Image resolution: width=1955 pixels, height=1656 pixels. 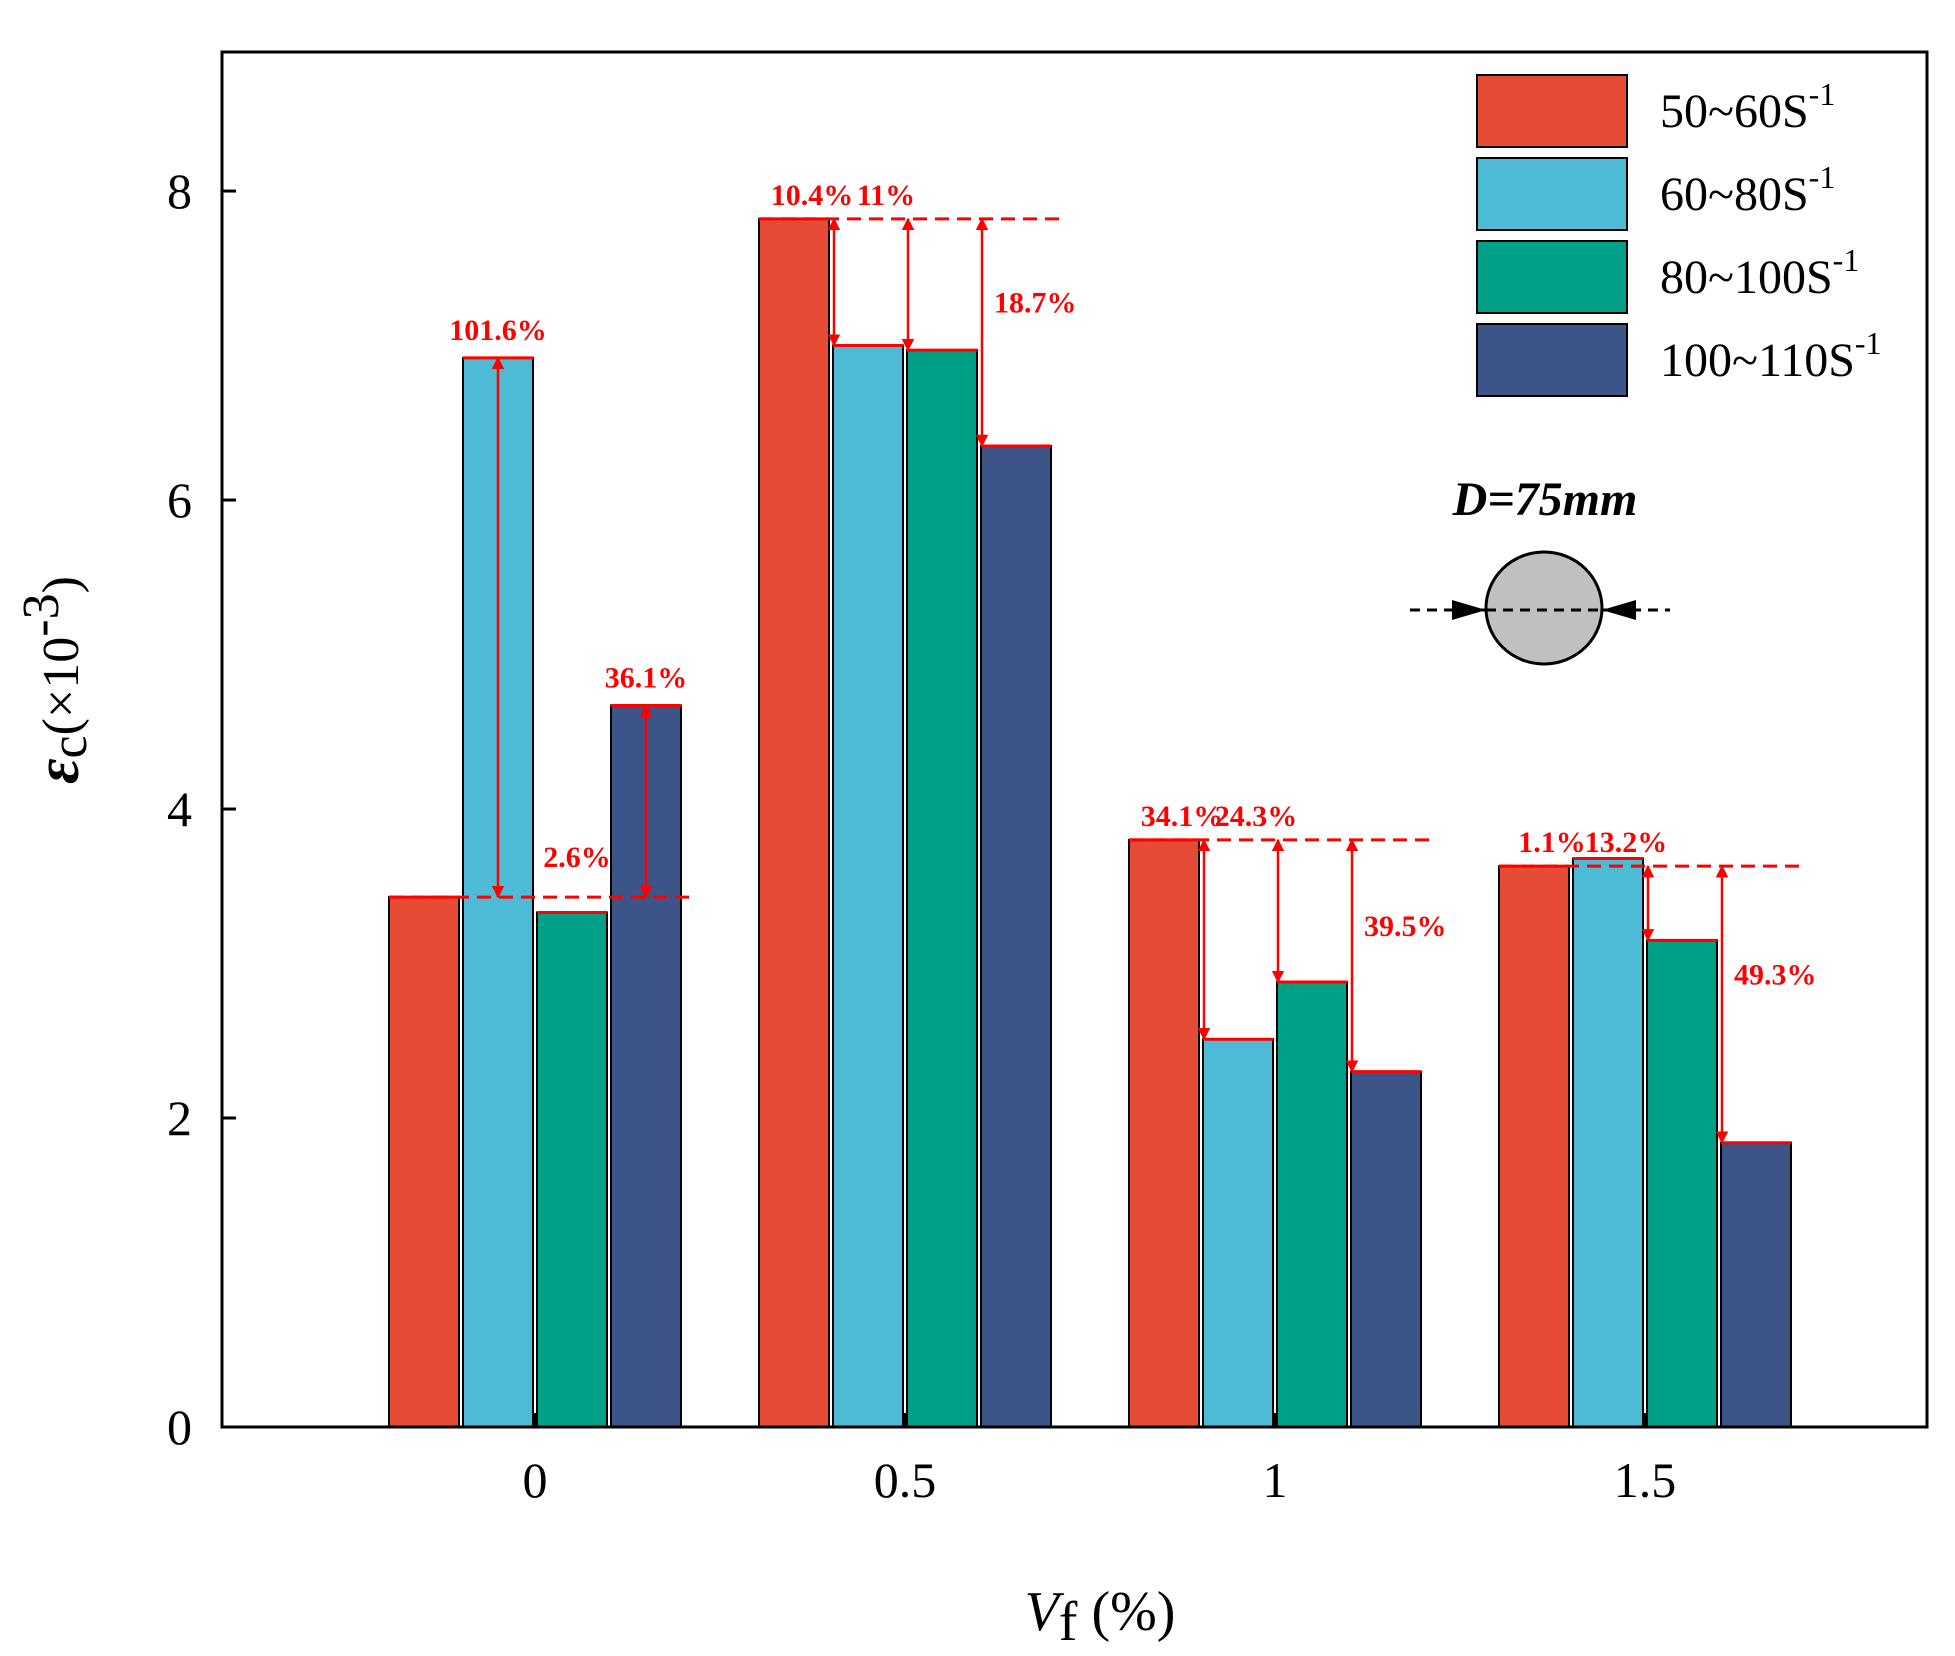 What do you see at coordinates (1469, 610) in the screenshot?
I see `inset-arrow-left-icon` at bounding box center [1469, 610].